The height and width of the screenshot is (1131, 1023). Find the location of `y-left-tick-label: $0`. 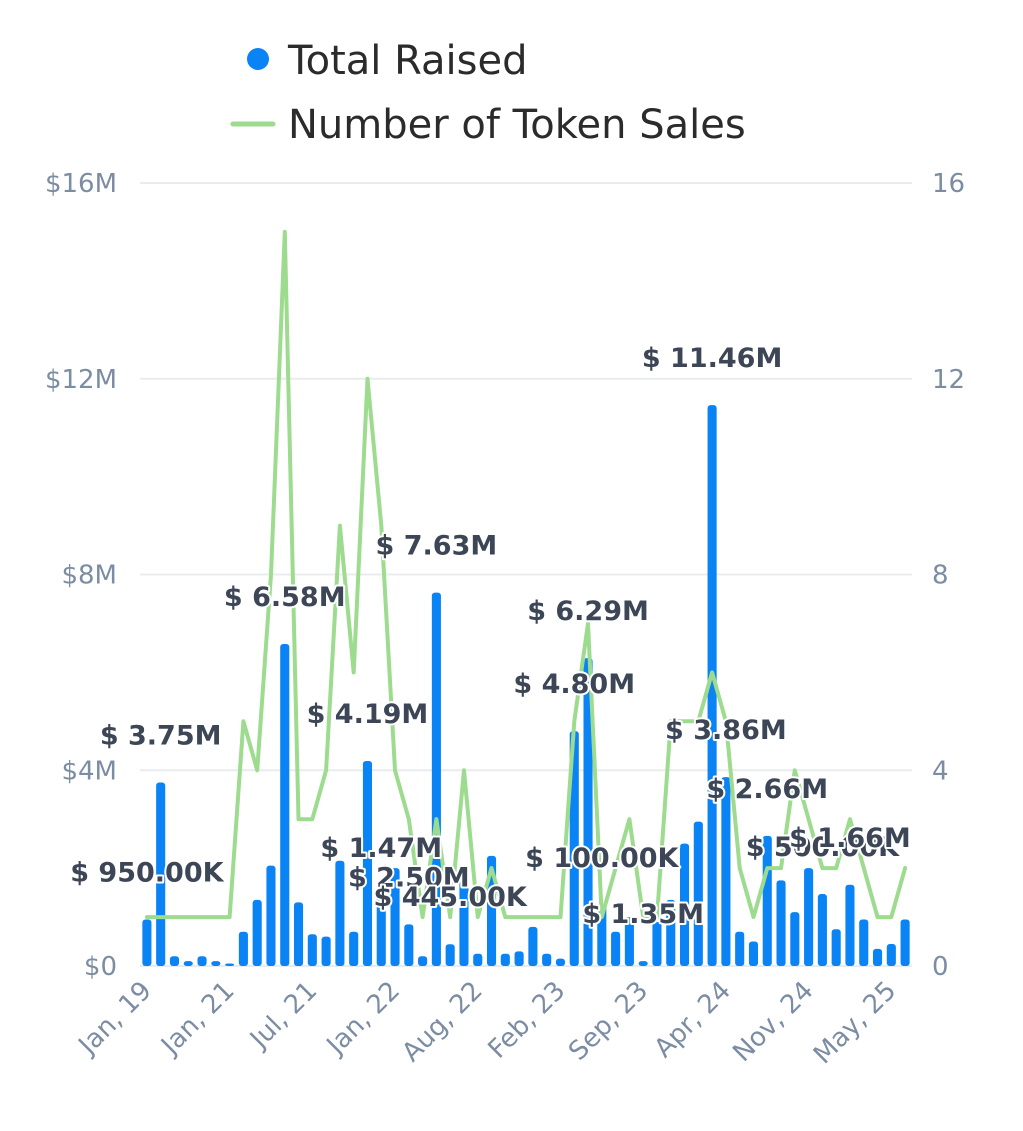

y-left-tick-label: $0 is located at coordinates (100, 967).